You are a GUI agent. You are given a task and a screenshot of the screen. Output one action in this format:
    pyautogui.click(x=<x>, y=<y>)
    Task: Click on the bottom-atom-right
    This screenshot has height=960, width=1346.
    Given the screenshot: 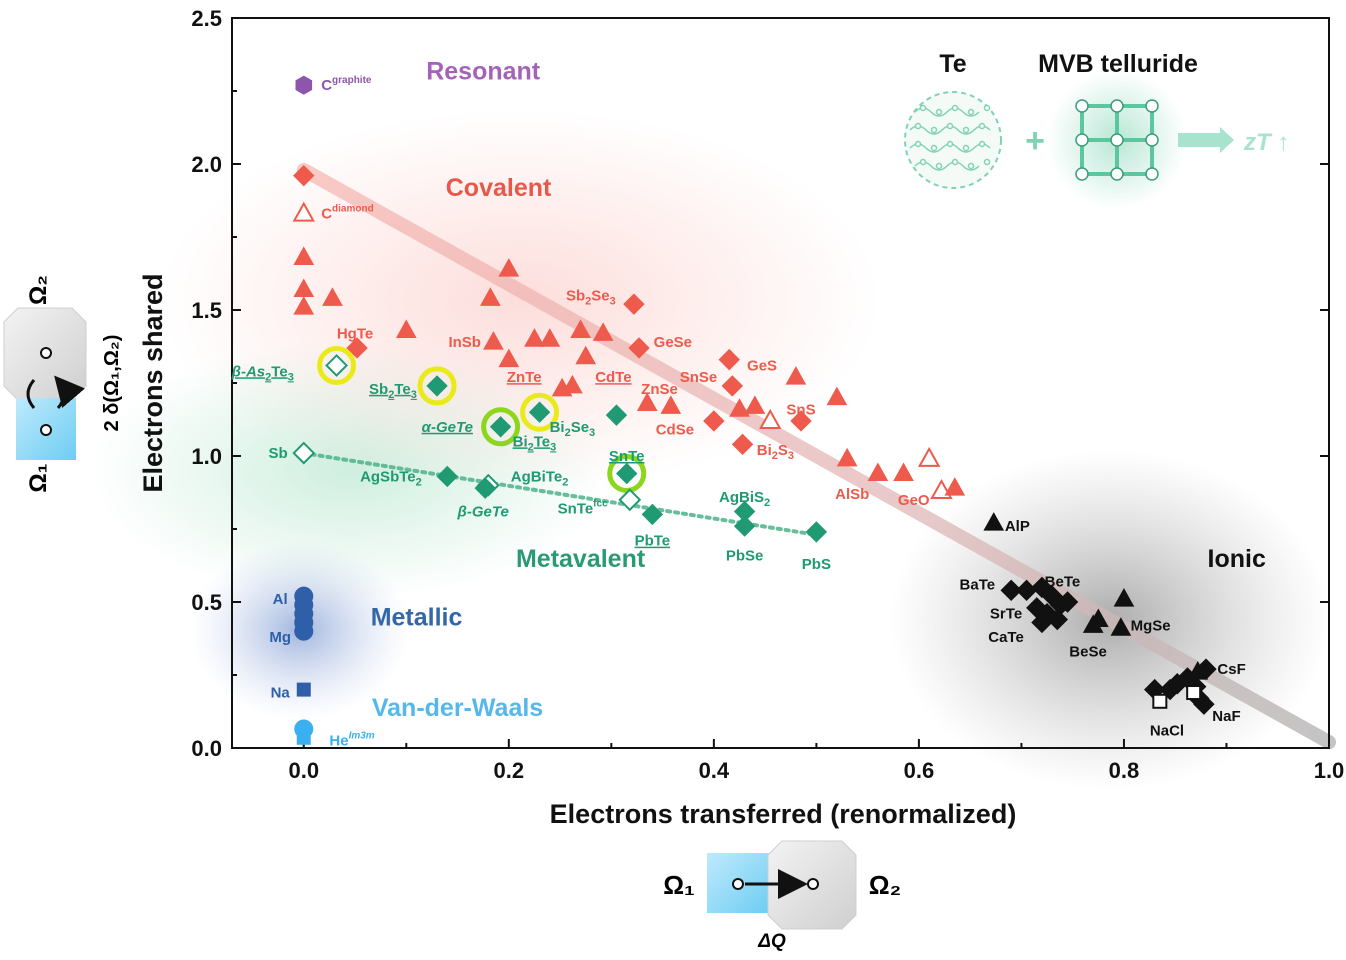 What is the action you would take?
    pyautogui.click(x=813, y=884)
    